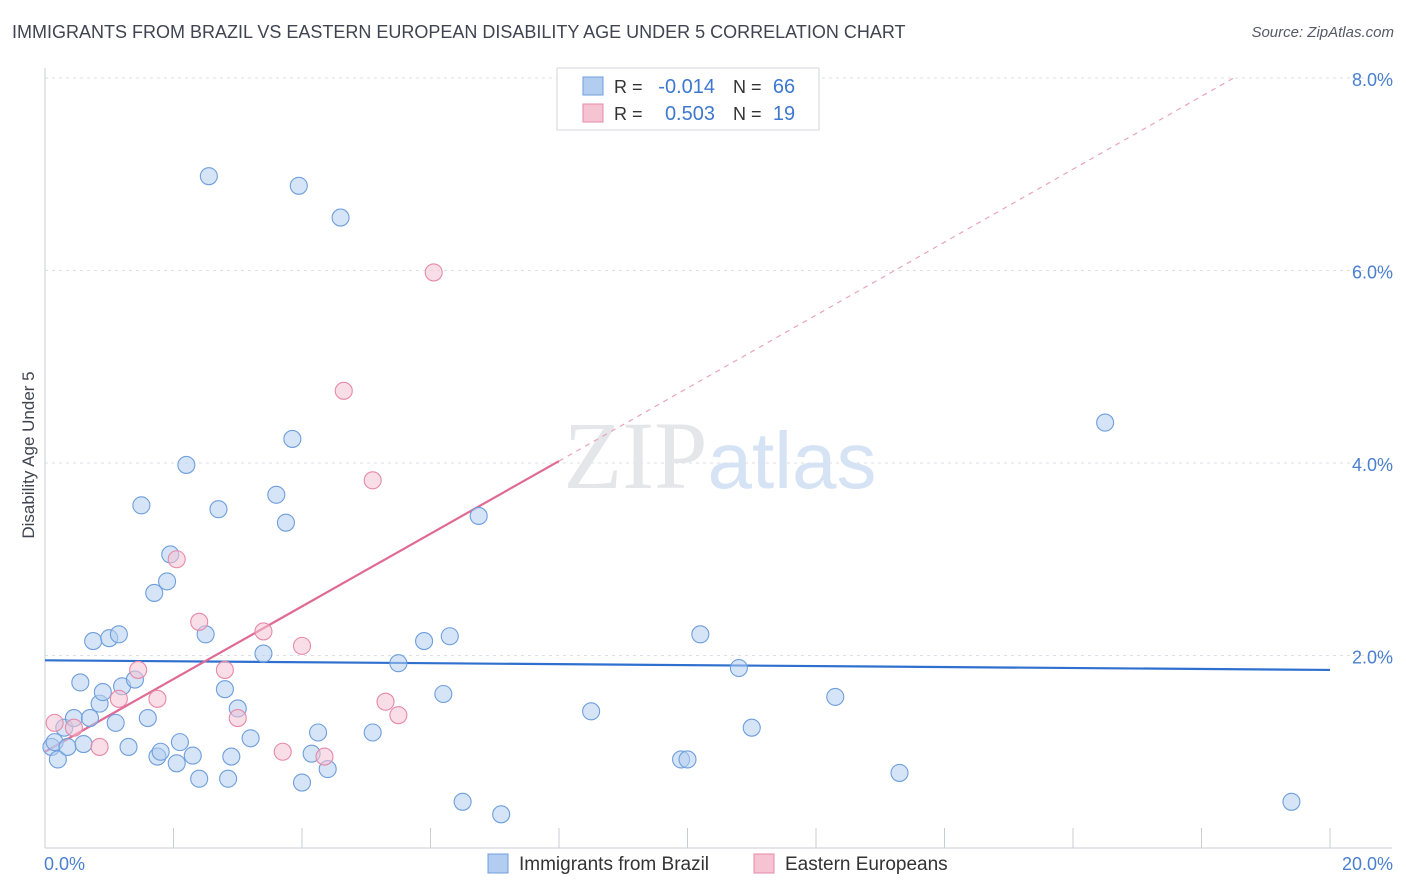 Image resolution: width=1406 pixels, height=892 pixels. What do you see at coordinates (64, 864) in the screenshot?
I see `x-tick-label: 0.0%` at bounding box center [64, 864].